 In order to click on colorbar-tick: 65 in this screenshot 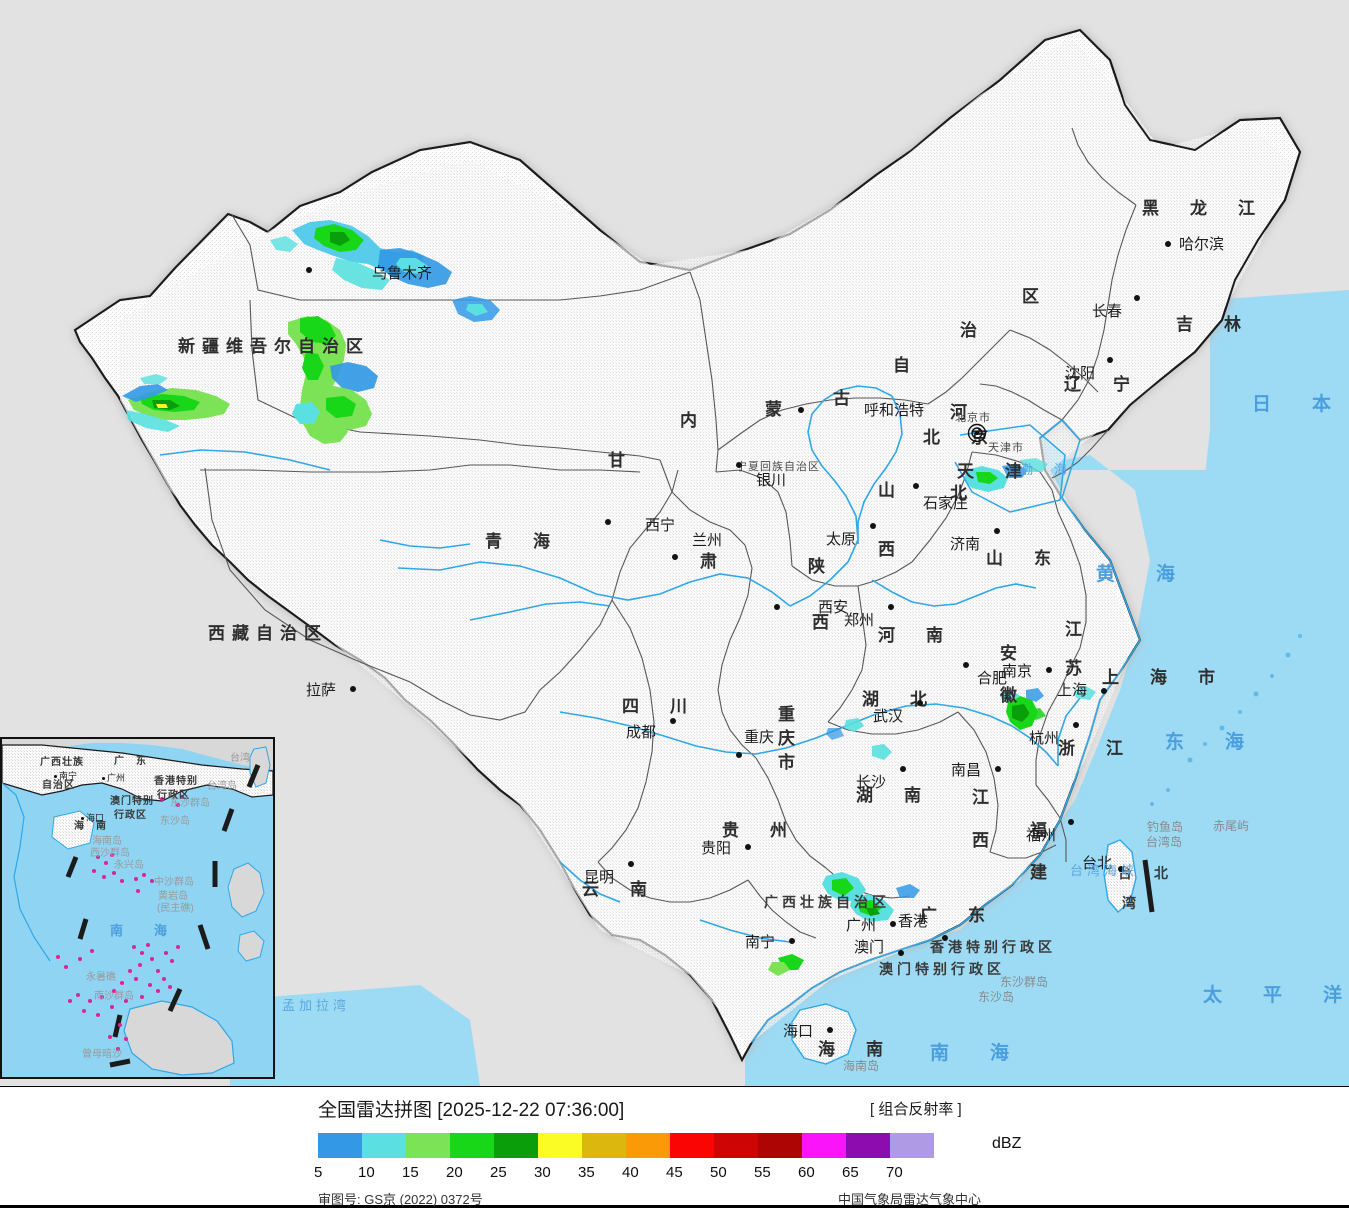, I will do `click(850, 1172)`.